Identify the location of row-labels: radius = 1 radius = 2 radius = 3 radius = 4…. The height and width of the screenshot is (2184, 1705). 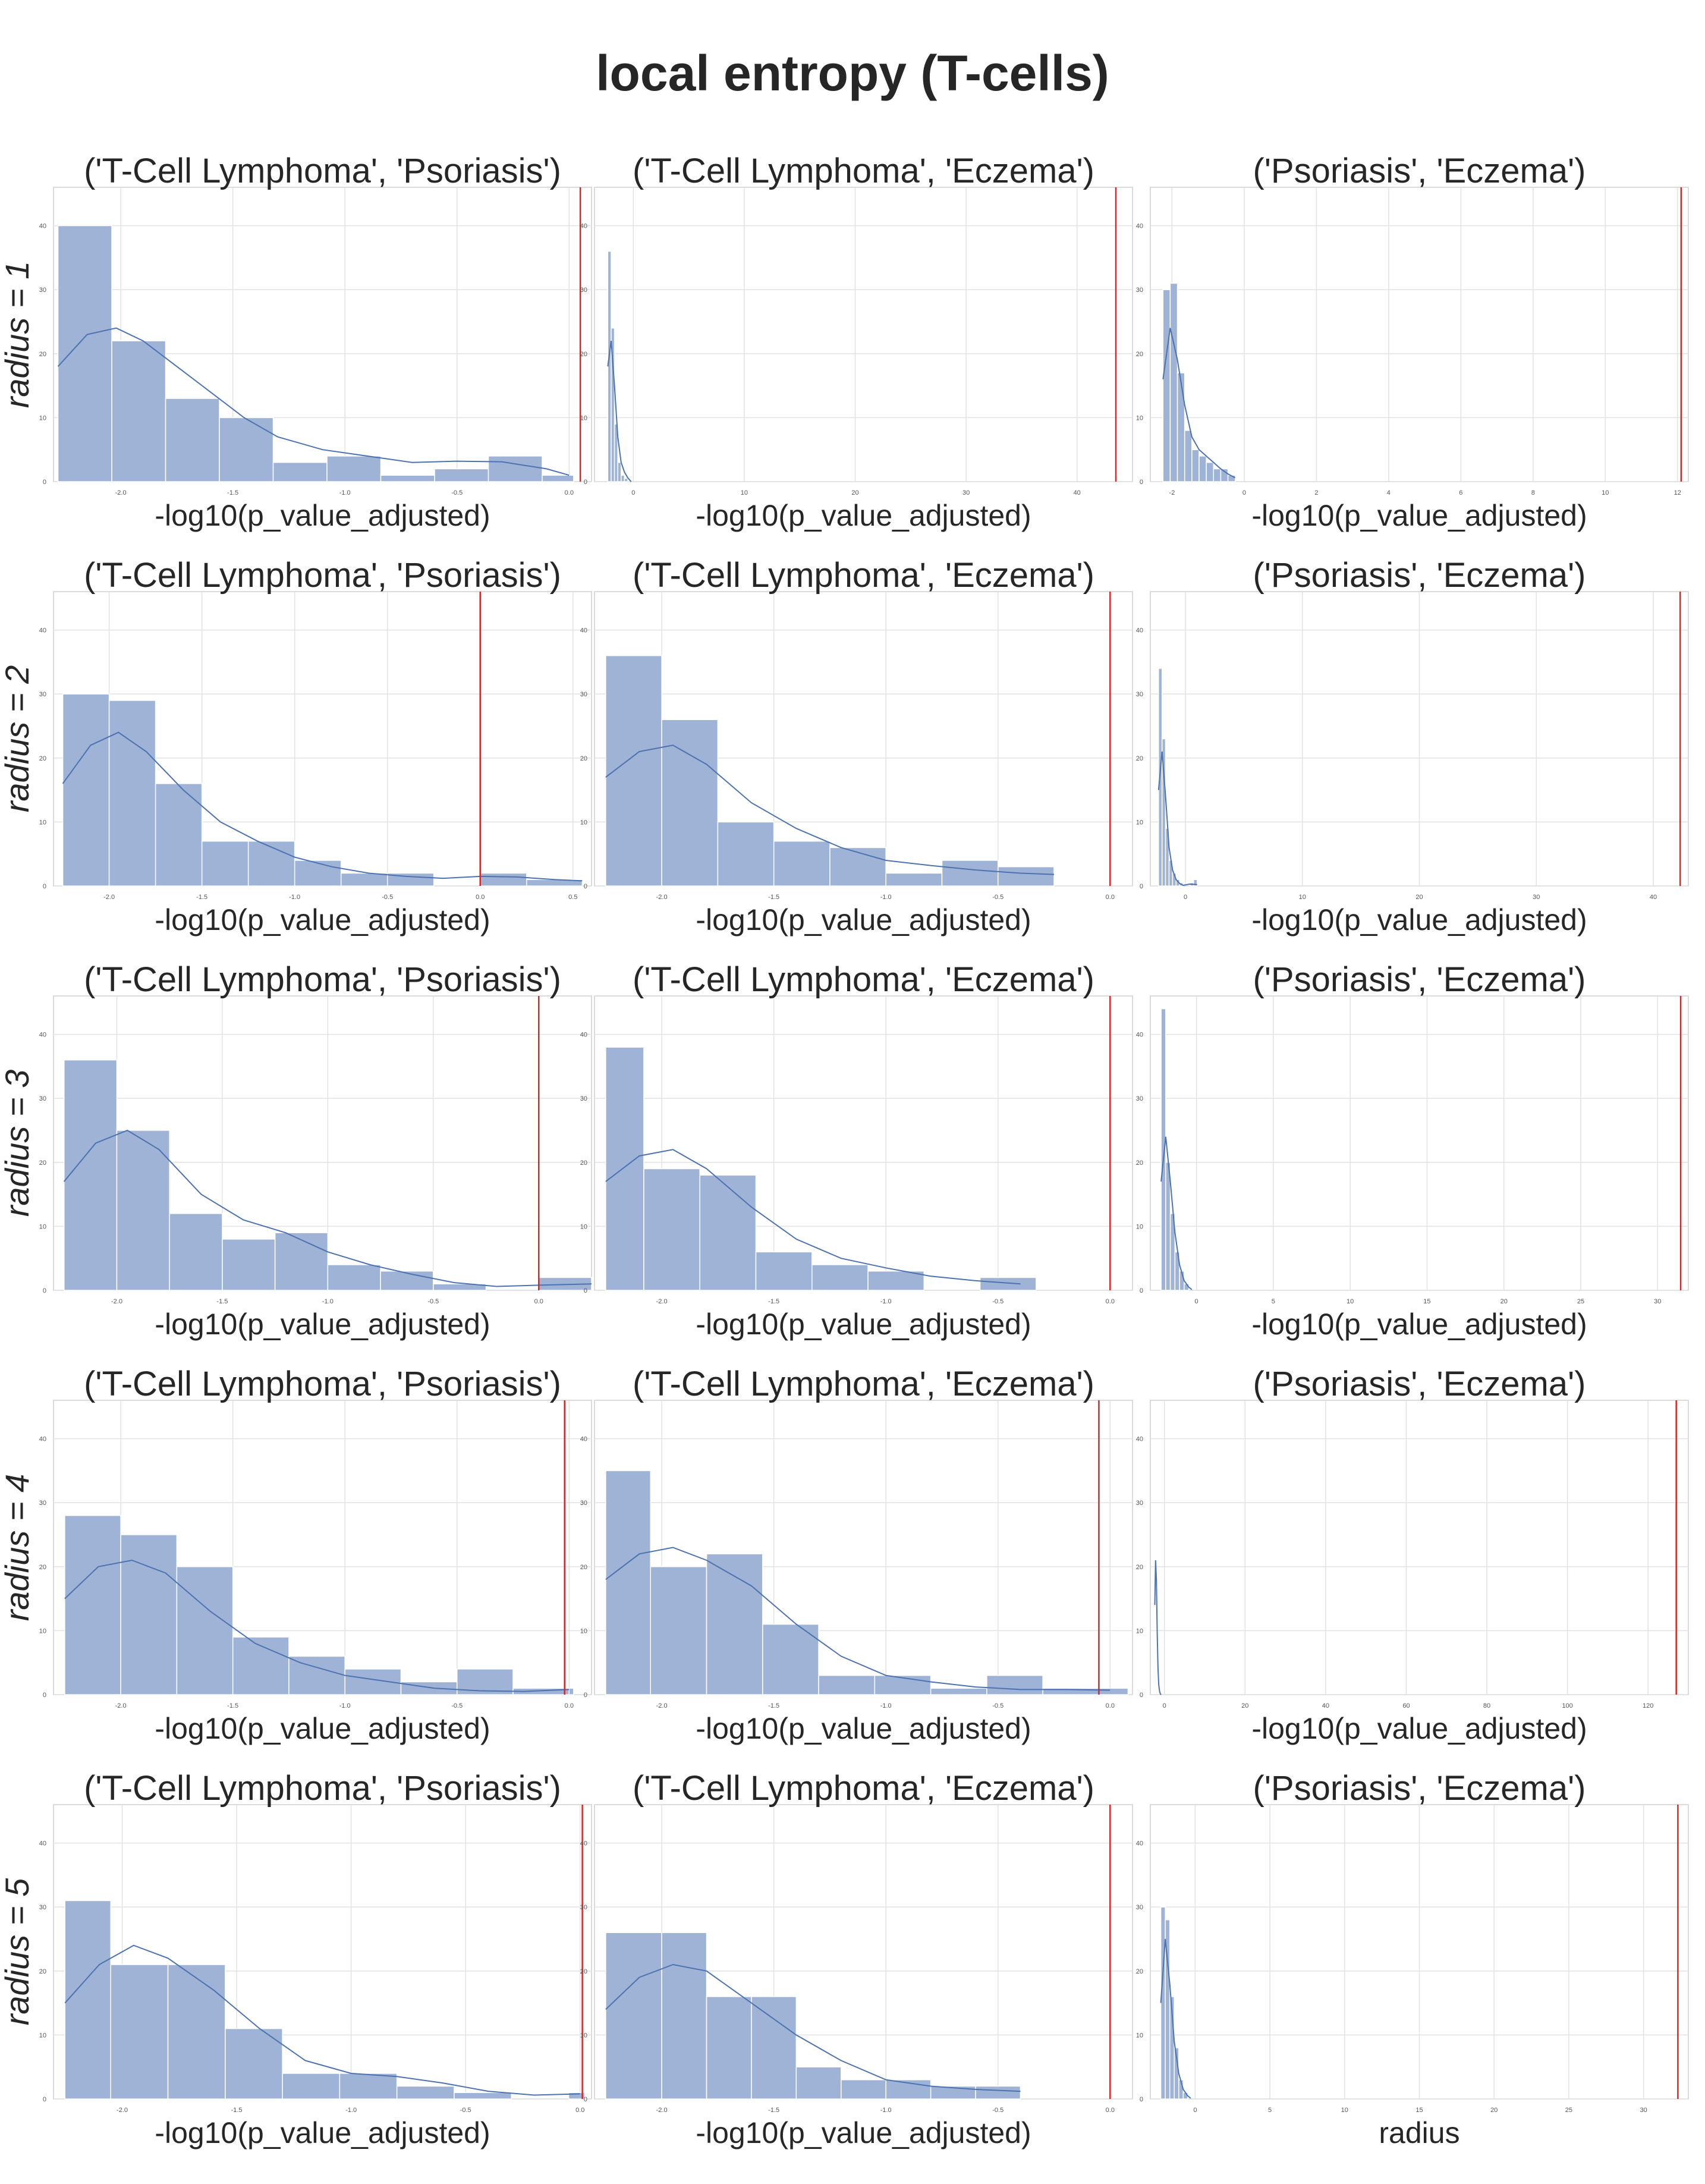
(18, 1143).